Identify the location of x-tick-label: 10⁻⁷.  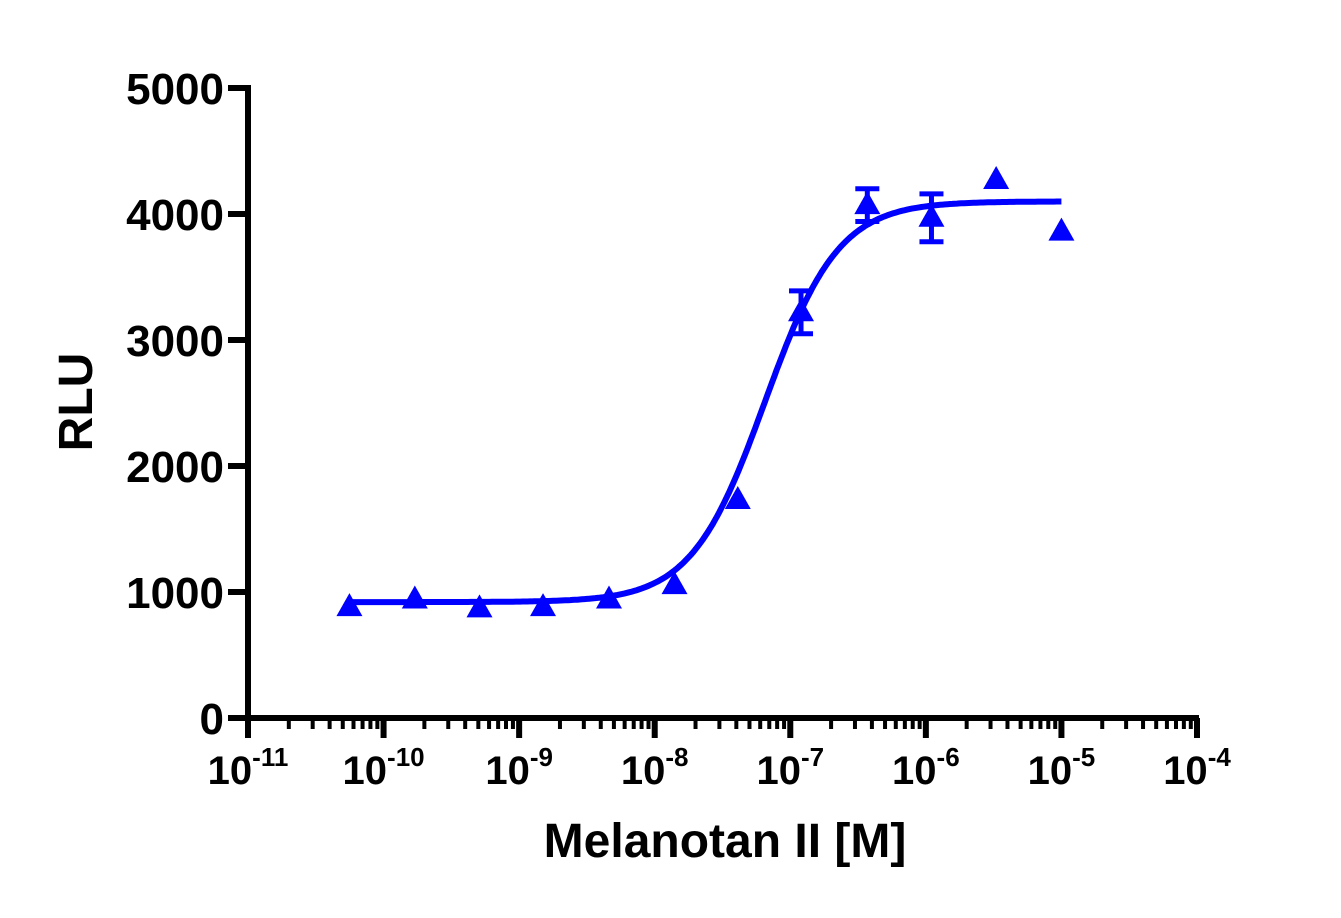
(790, 767).